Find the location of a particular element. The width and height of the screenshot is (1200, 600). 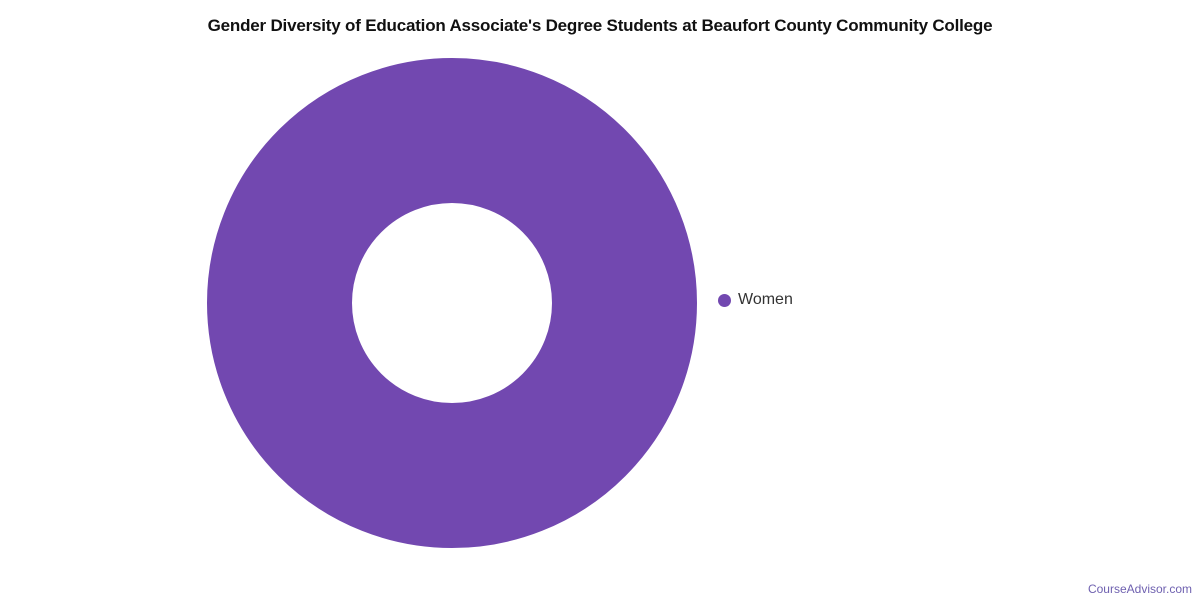

legend: Women is located at coordinates (755, 300).